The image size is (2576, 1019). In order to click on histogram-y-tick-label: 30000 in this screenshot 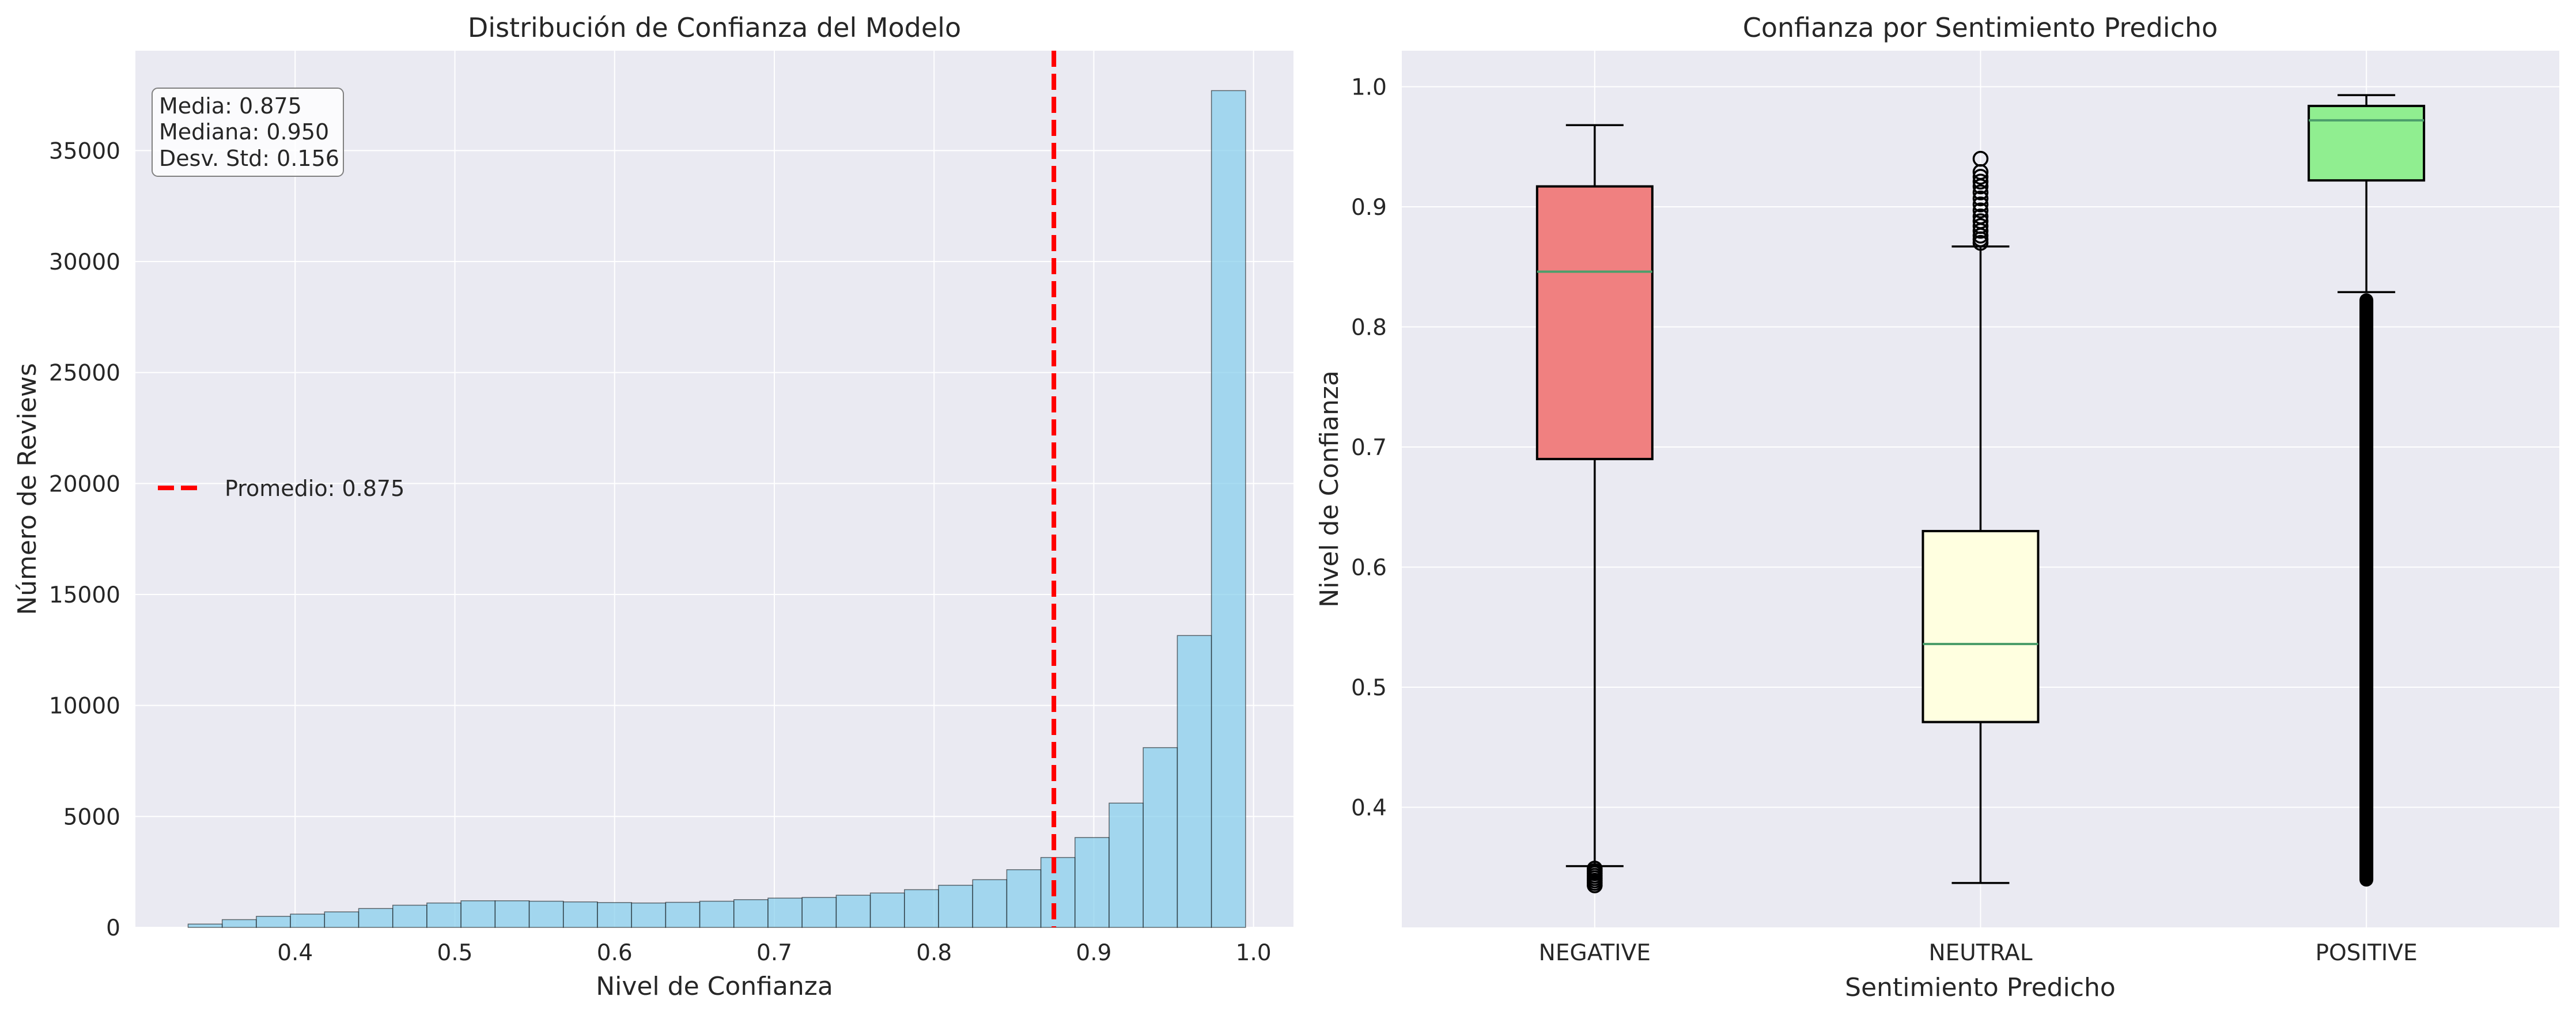, I will do `click(84, 262)`.